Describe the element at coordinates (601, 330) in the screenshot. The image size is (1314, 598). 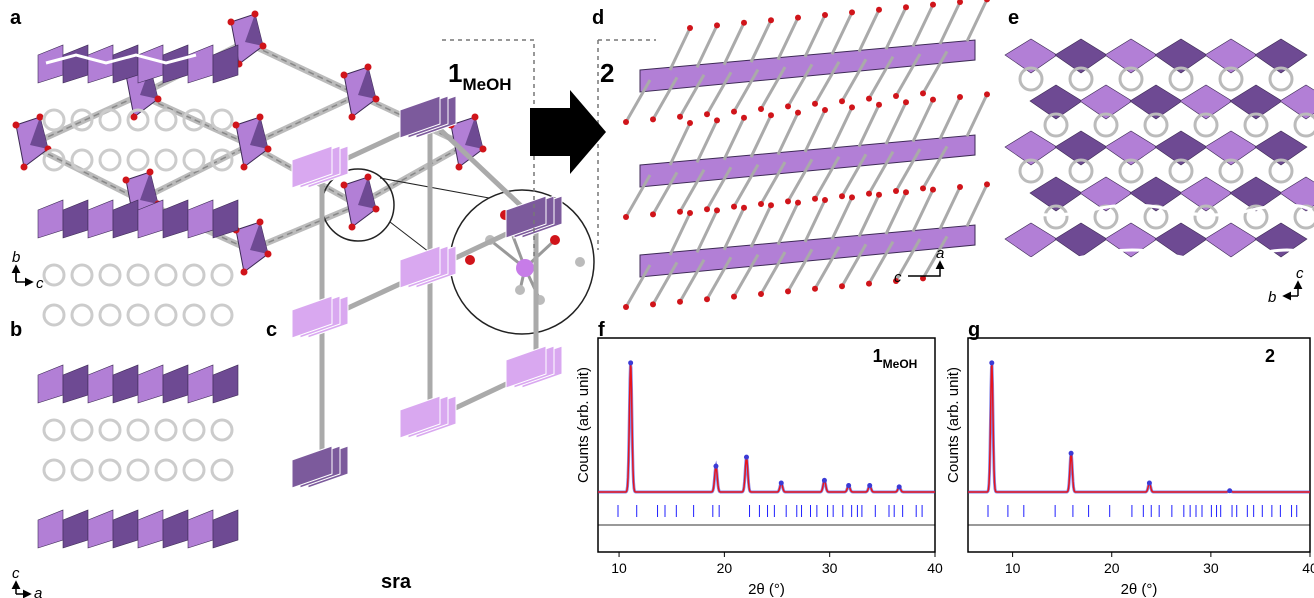
I see `panel-label: f` at that location.